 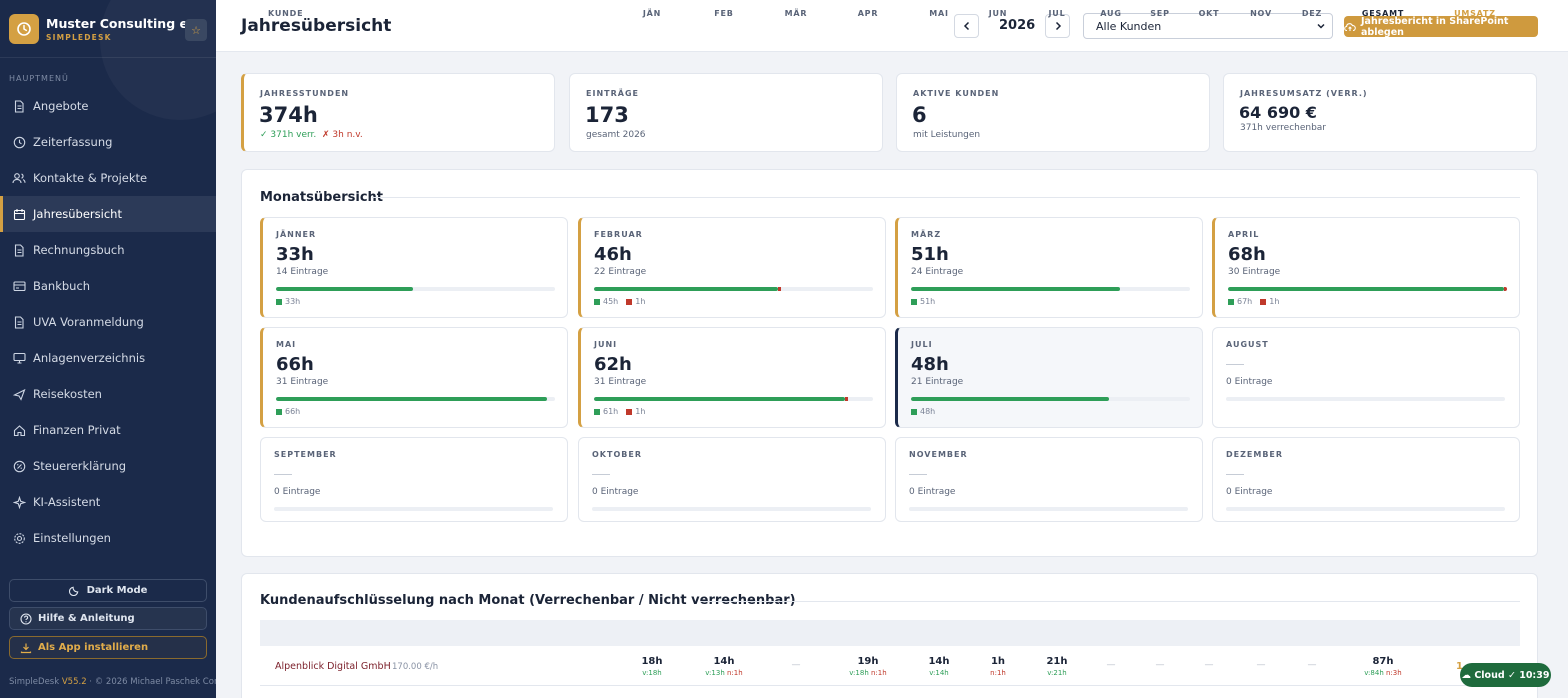 What do you see at coordinates (108, 106) in the screenshot?
I see `sidebar-item-angebote: Angebote` at bounding box center [108, 106].